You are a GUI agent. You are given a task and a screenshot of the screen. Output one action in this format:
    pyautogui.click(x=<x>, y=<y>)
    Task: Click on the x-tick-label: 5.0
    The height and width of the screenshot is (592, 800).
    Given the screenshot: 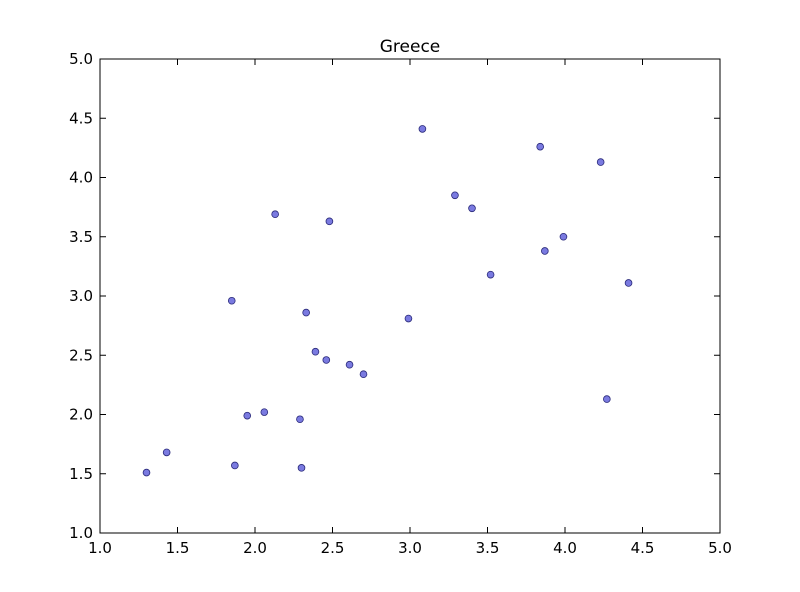 What is the action you would take?
    pyautogui.click(x=720, y=548)
    